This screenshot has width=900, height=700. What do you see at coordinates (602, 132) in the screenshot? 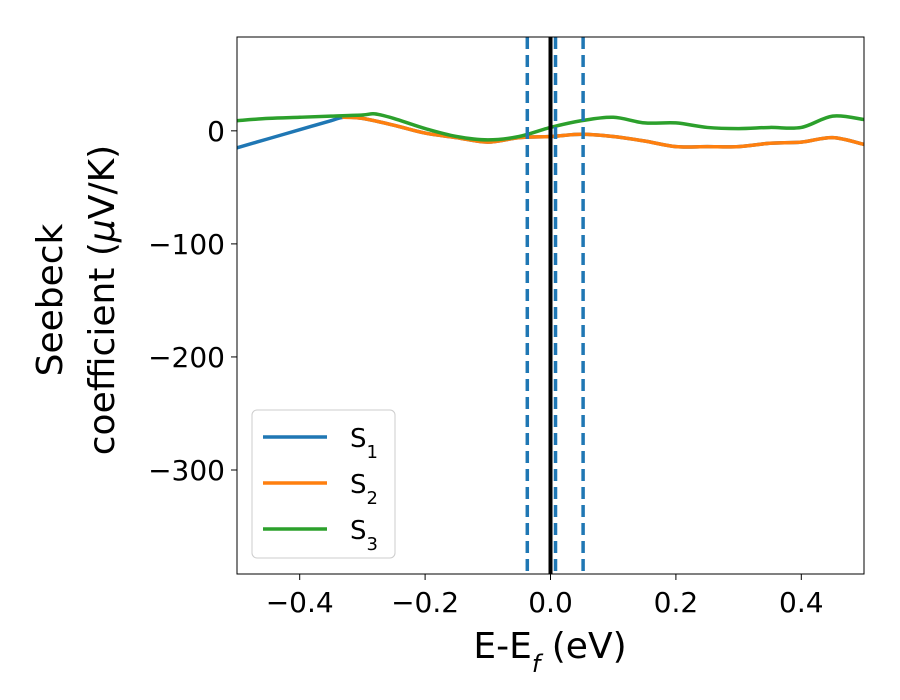
I see `series-line-s2` at bounding box center [602, 132].